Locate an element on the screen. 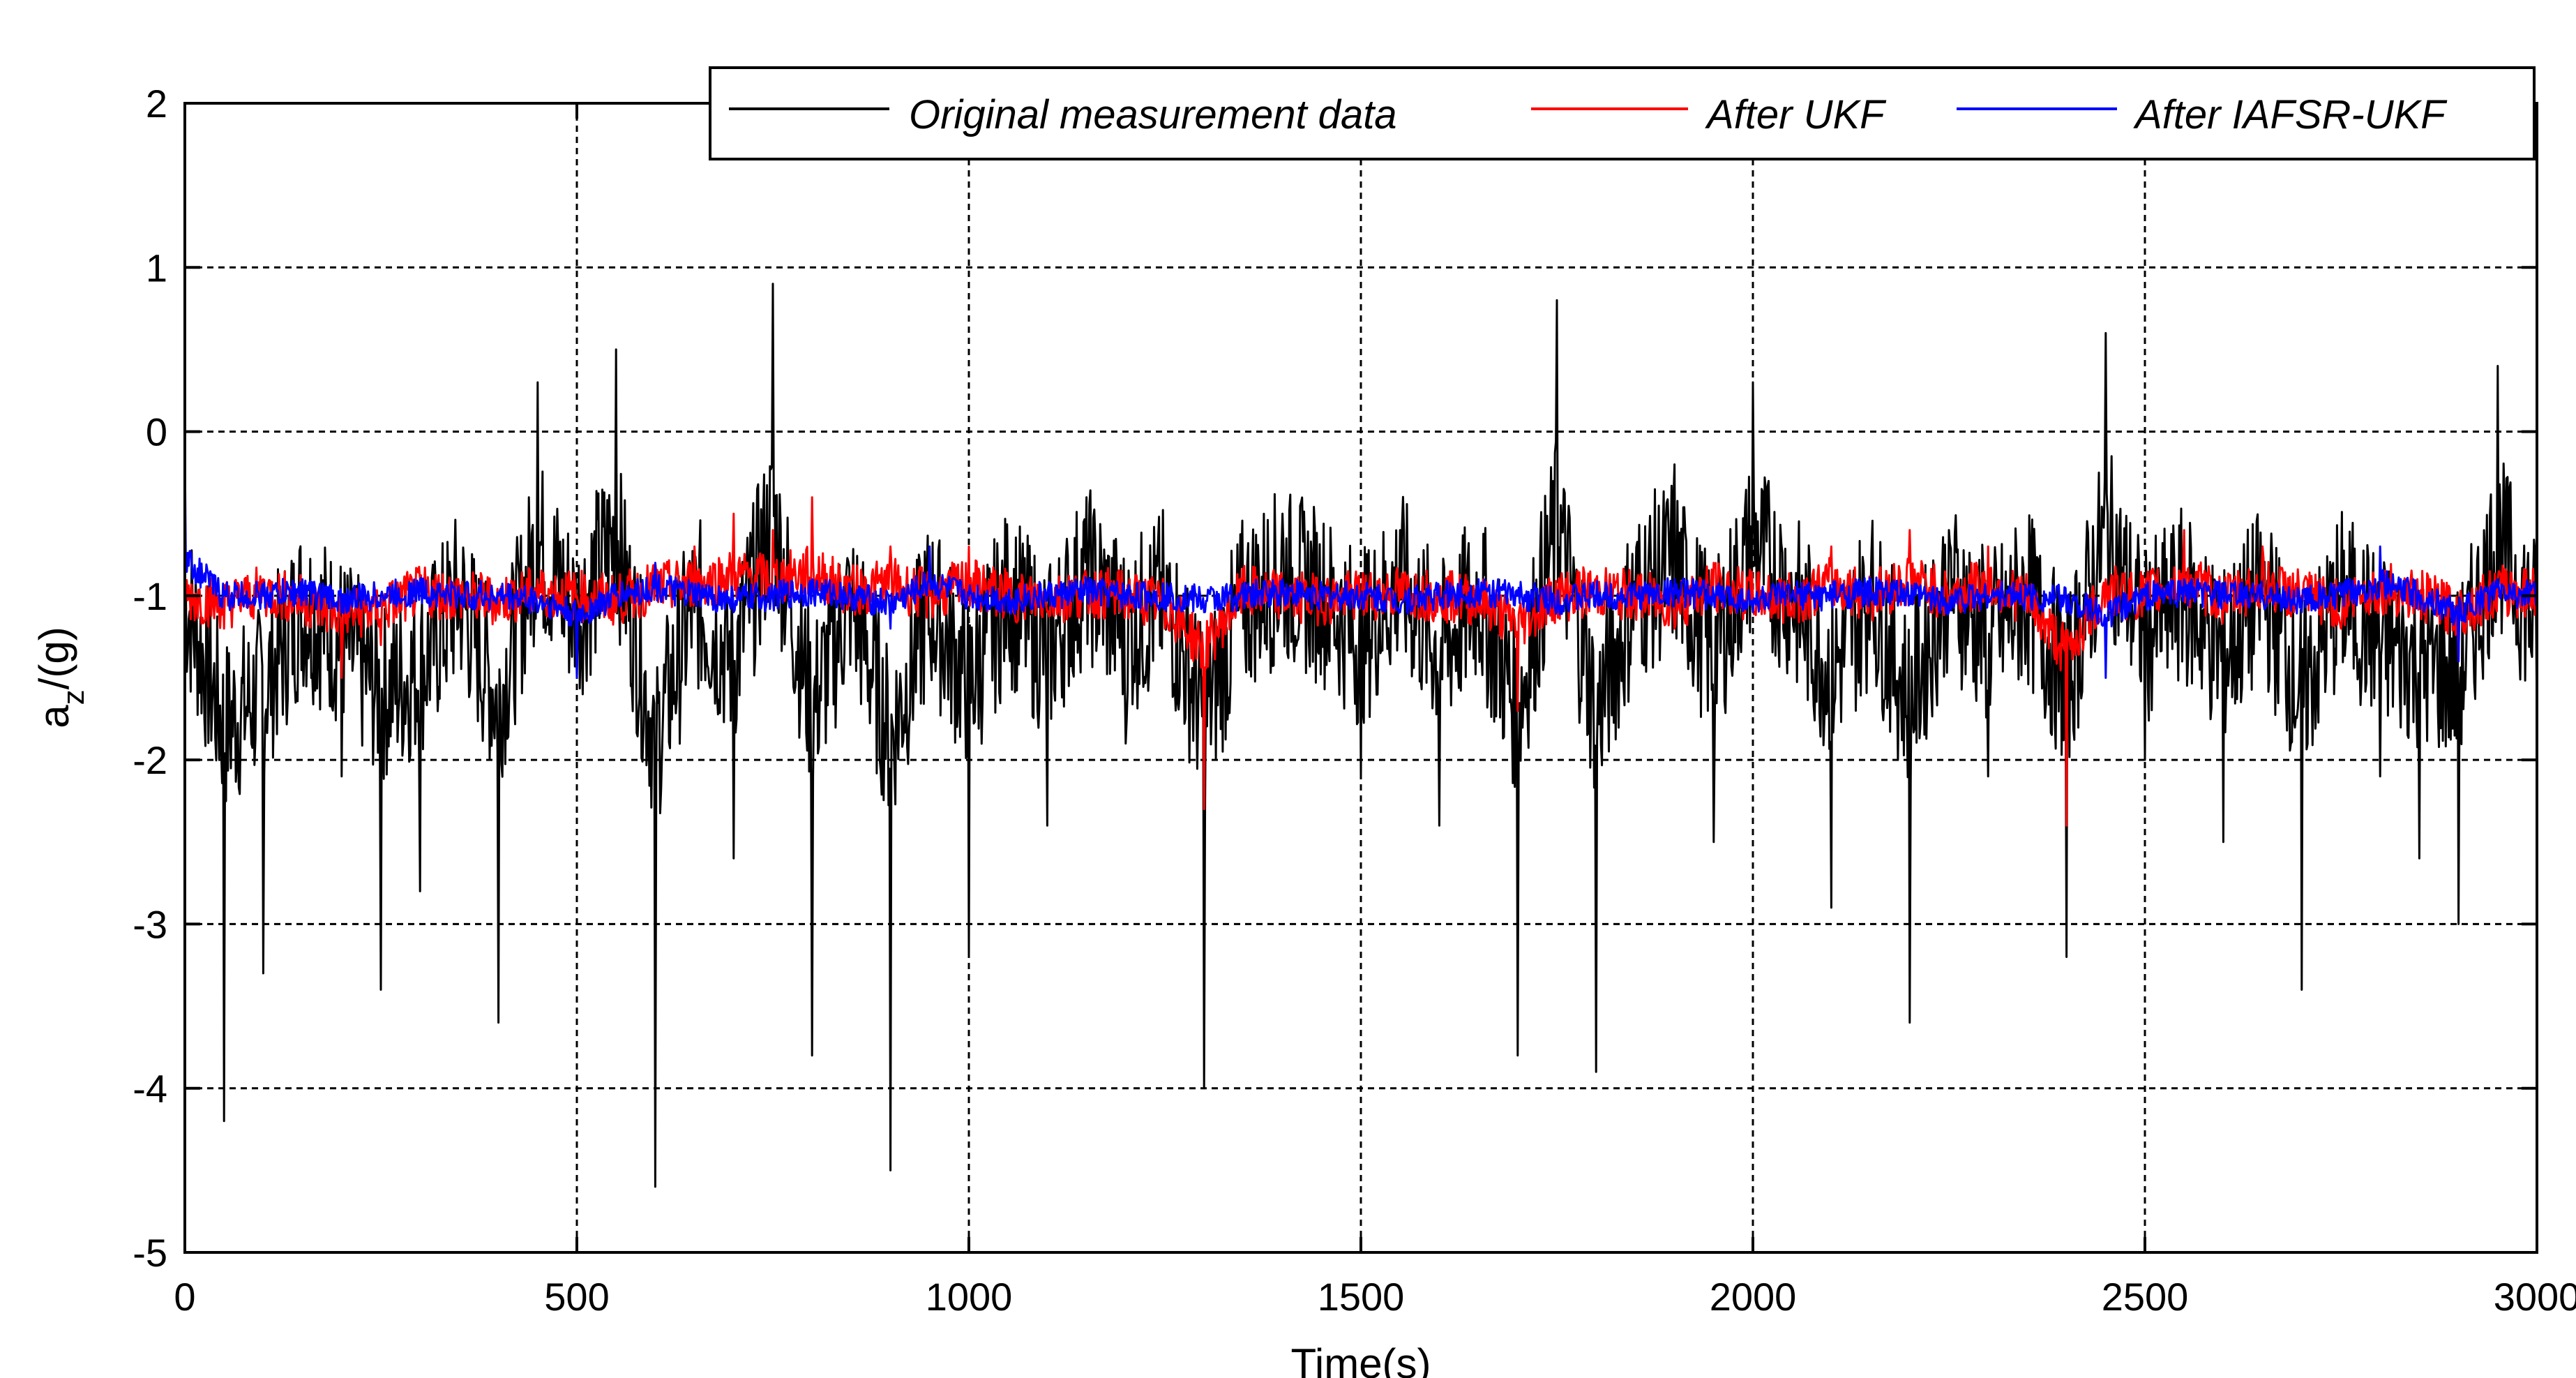 The image size is (2576, 1378). y-axis-title-text: az/(g) is located at coordinates (61, 678).